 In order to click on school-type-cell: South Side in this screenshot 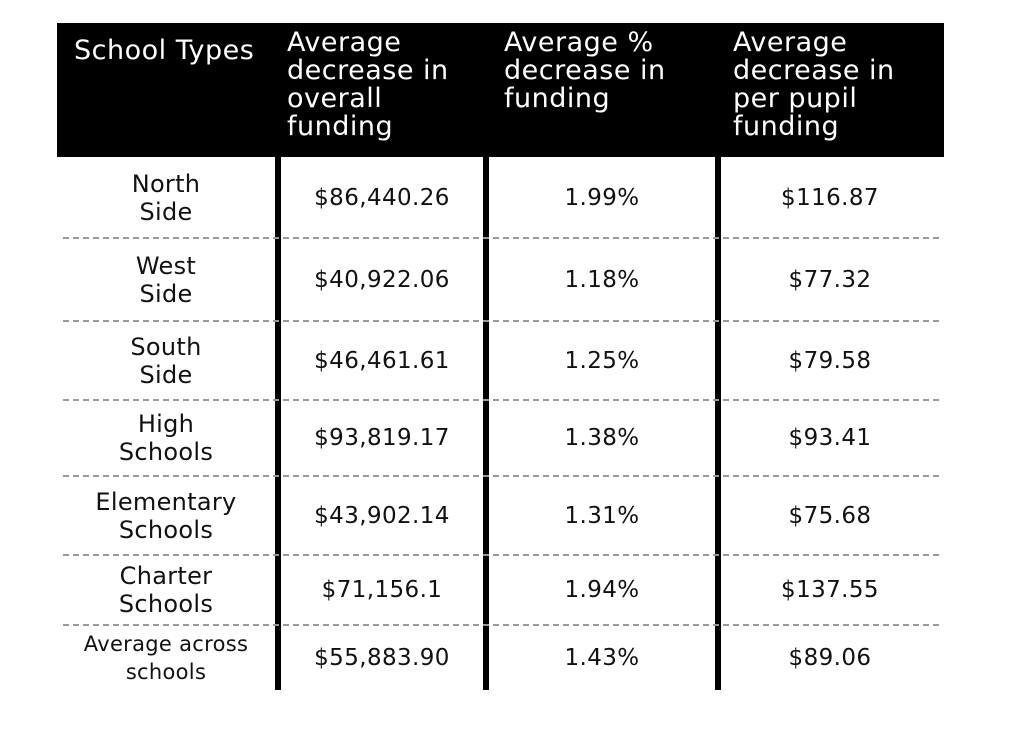, I will do `click(166, 360)`.